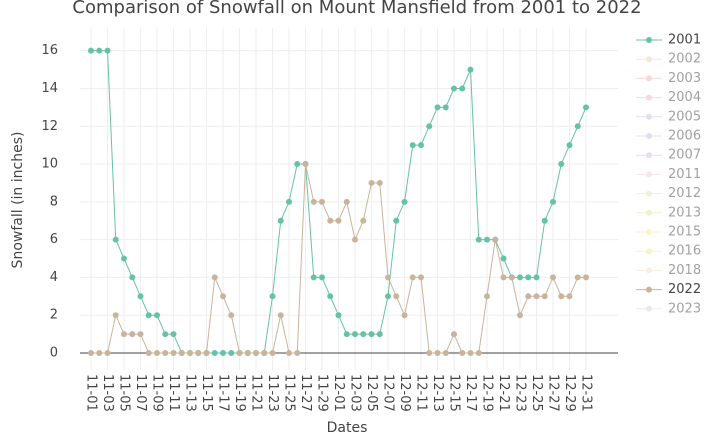  Describe the element at coordinates (305, 393) in the screenshot. I see `x-tick-label: 11-27` at that location.